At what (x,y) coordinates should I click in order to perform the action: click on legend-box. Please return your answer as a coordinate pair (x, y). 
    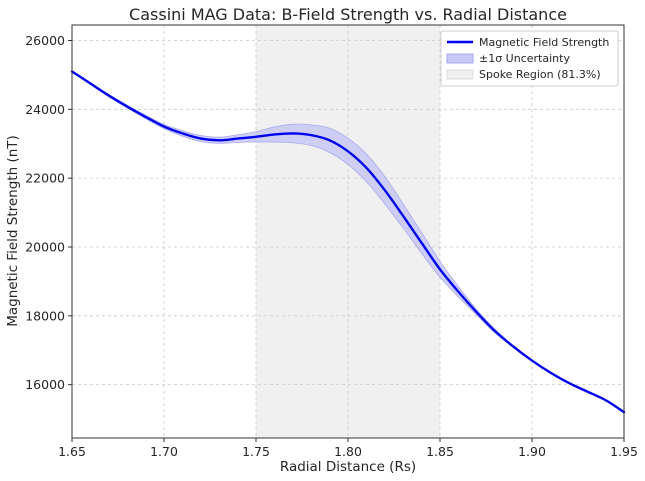
    Looking at the image, I should click on (529, 58).